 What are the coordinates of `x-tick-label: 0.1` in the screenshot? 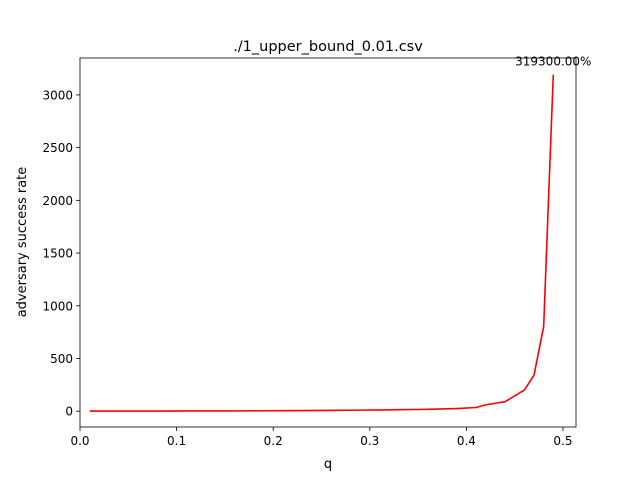 It's located at (176, 441).